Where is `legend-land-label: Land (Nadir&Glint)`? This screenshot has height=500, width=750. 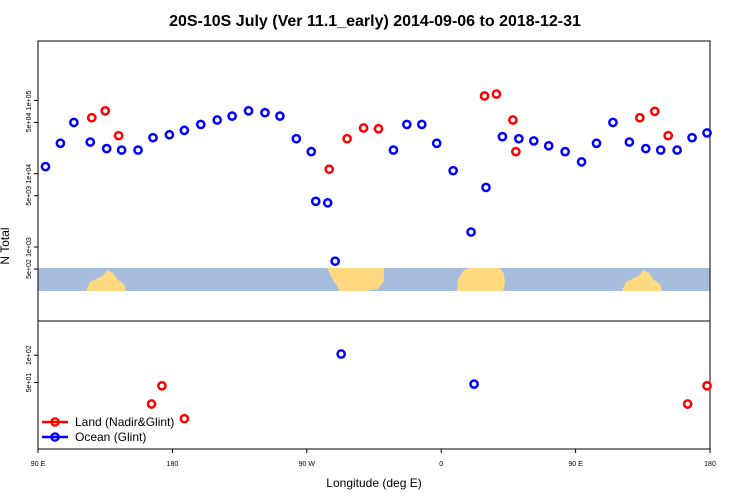
legend-land-label: Land (Nadir&Glint) is located at coordinates (124, 422).